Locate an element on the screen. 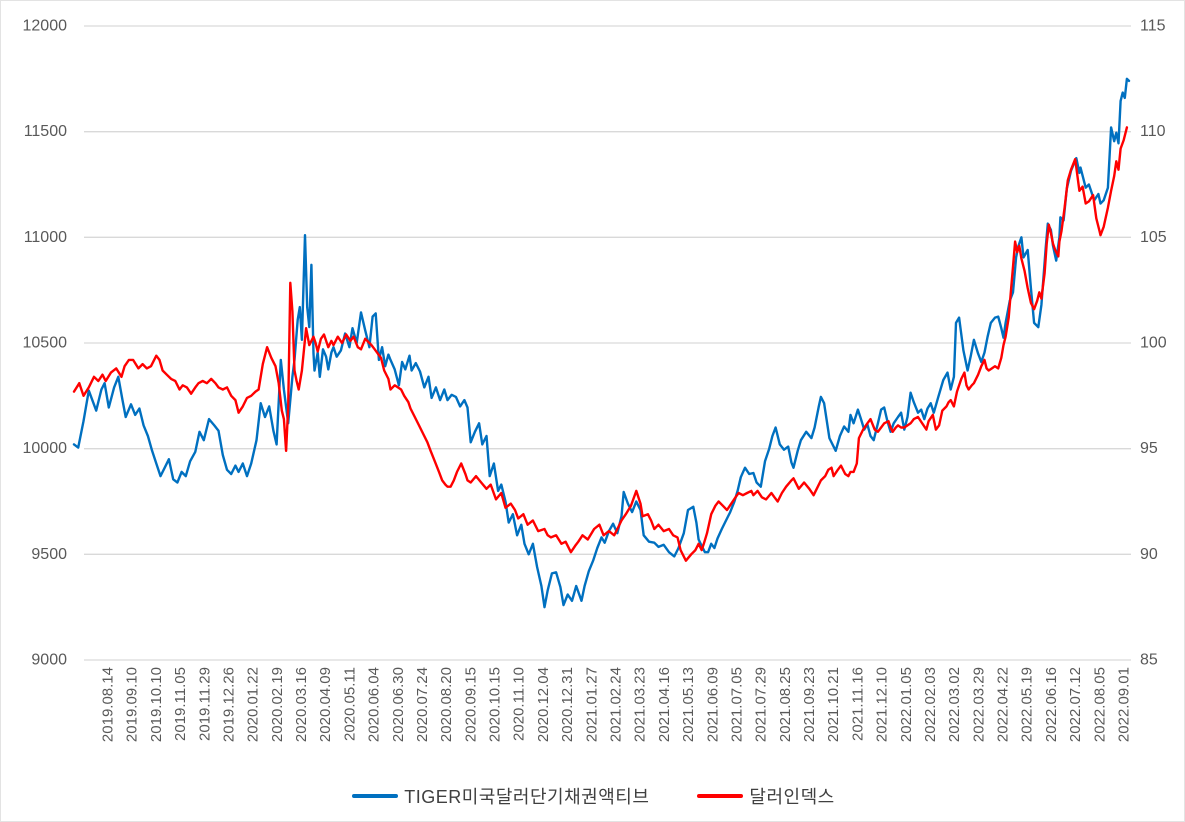 This screenshot has width=1185, height=822. x-axis-date-label: 2022.07.12 is located at coordinates (1075, 704).